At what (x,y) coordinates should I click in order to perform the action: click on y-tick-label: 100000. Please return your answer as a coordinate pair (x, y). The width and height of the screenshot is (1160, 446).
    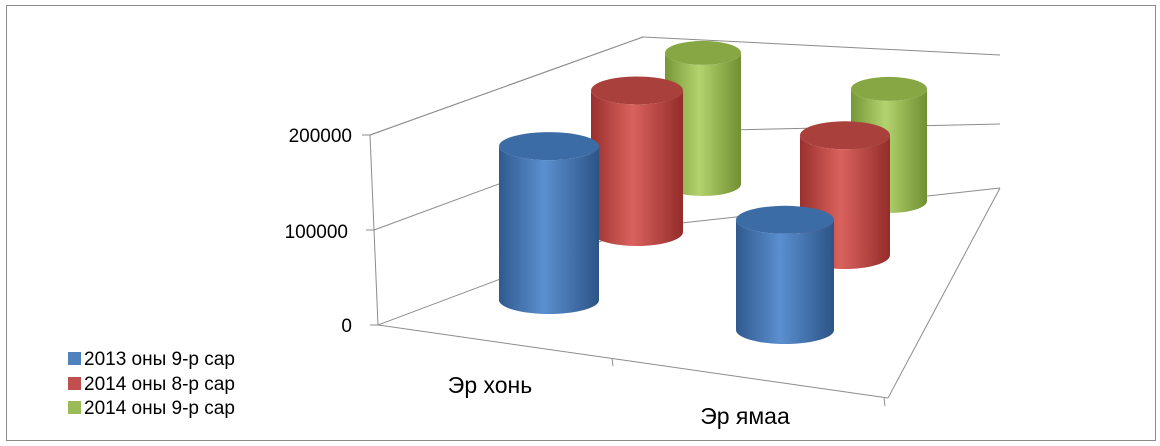
    Looking at the image, I should click on (316, 232).